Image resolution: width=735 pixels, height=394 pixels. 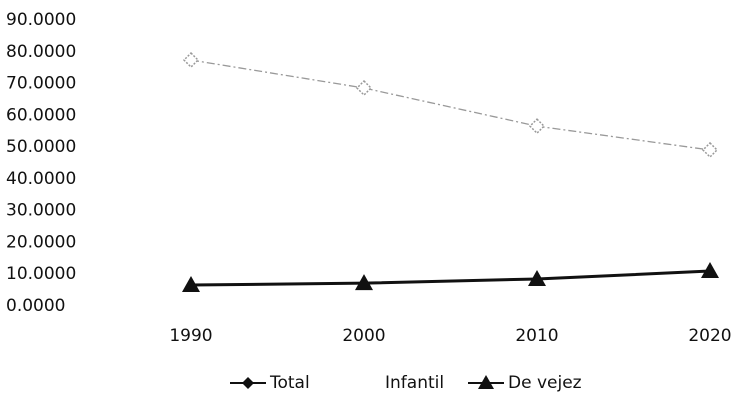 I want to click on y-tick-label: 80.0000, so click(x=41, y=52).